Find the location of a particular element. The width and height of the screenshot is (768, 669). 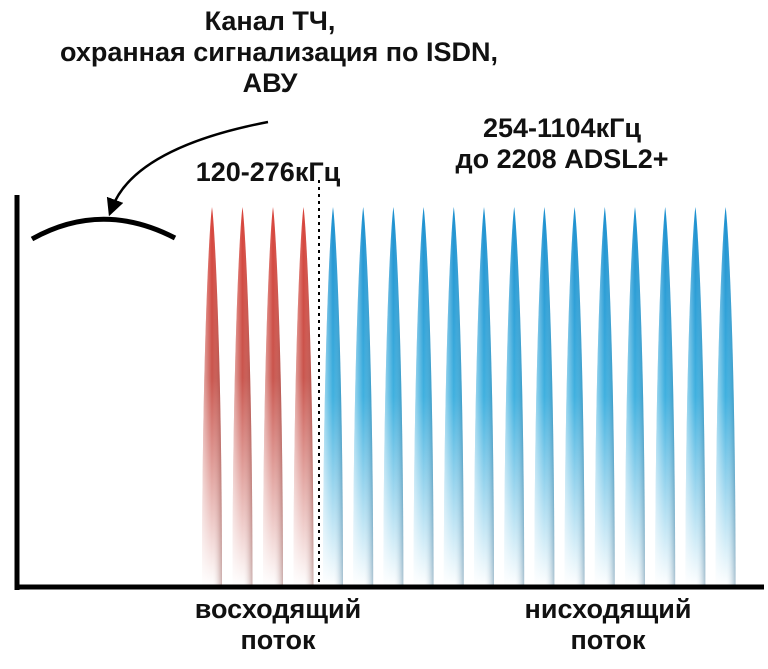

downstream-label-line-1: нисходящий is located at coordinates (608, 609).